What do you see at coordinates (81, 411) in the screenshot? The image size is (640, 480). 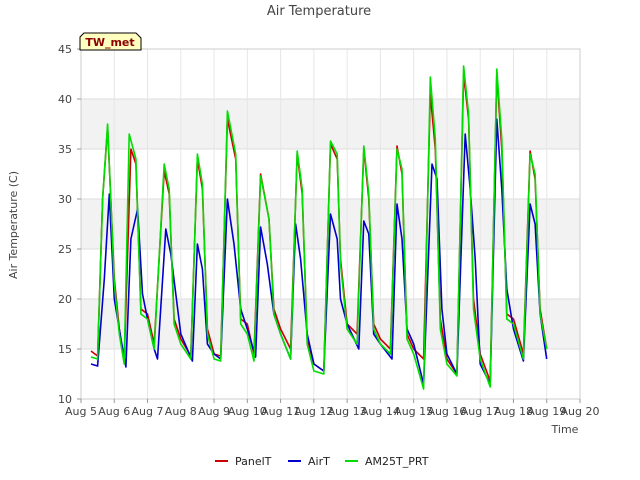 I see `x-tick-label: Aug 5` at bounding box center [81, 411].